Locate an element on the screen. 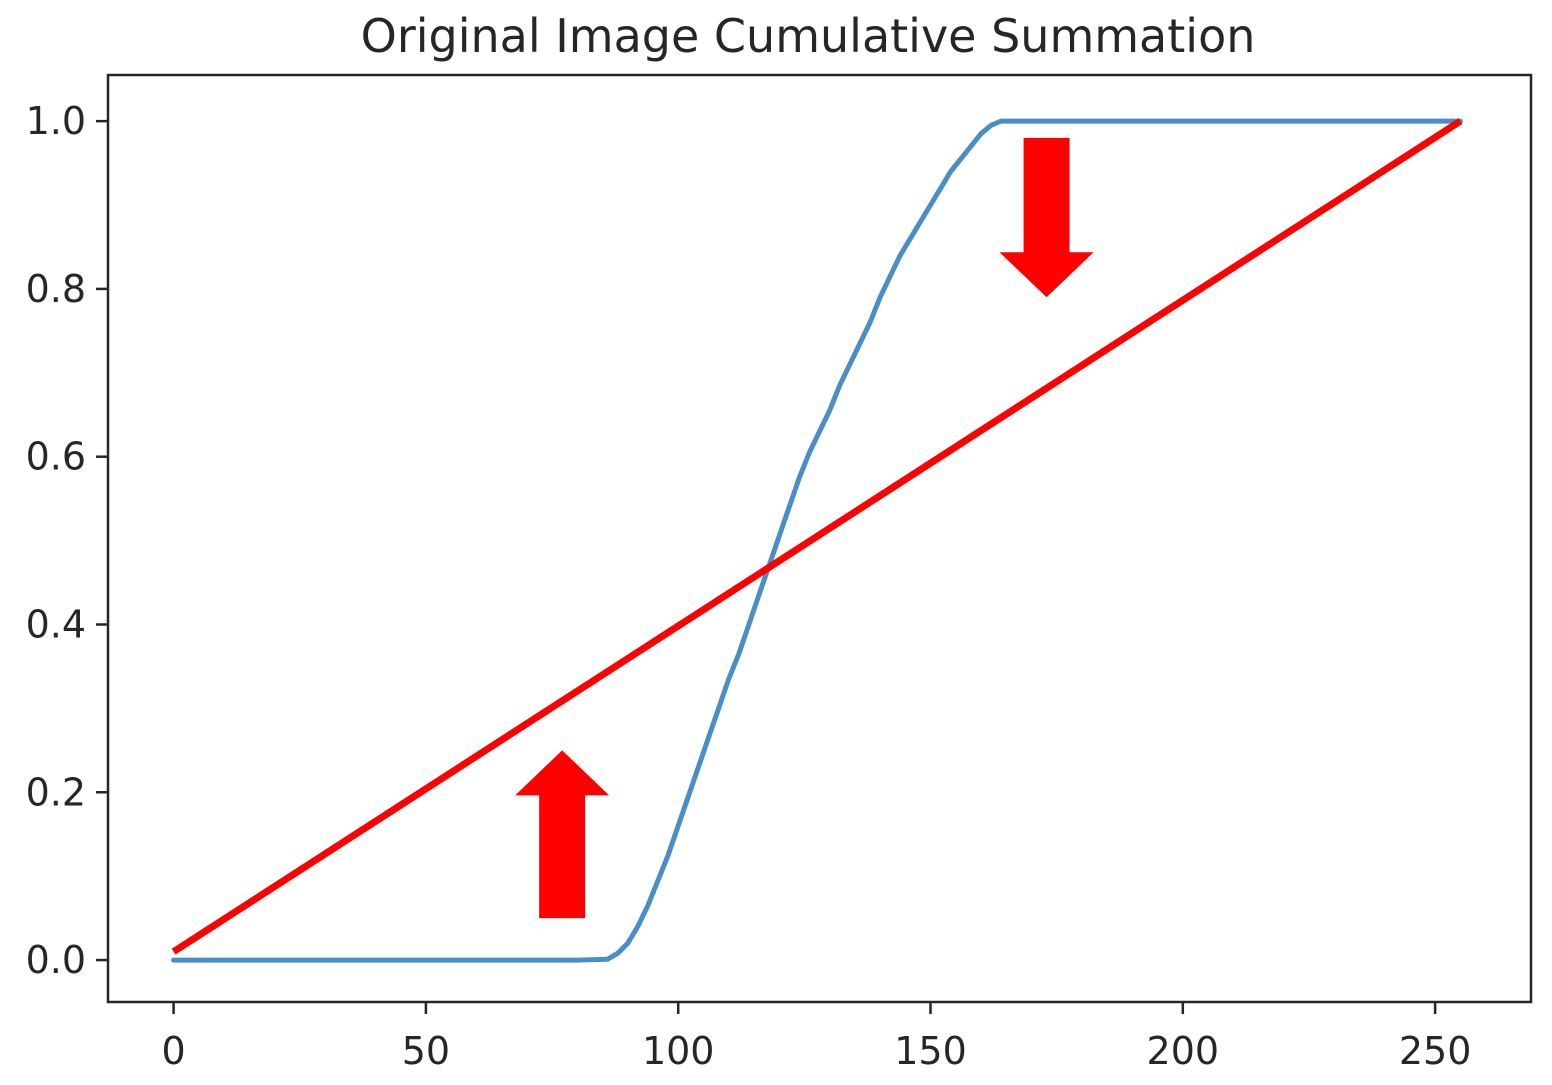 The image size is (1552, 1085). arrow-down-icon is located at coordinates (1046, 217).